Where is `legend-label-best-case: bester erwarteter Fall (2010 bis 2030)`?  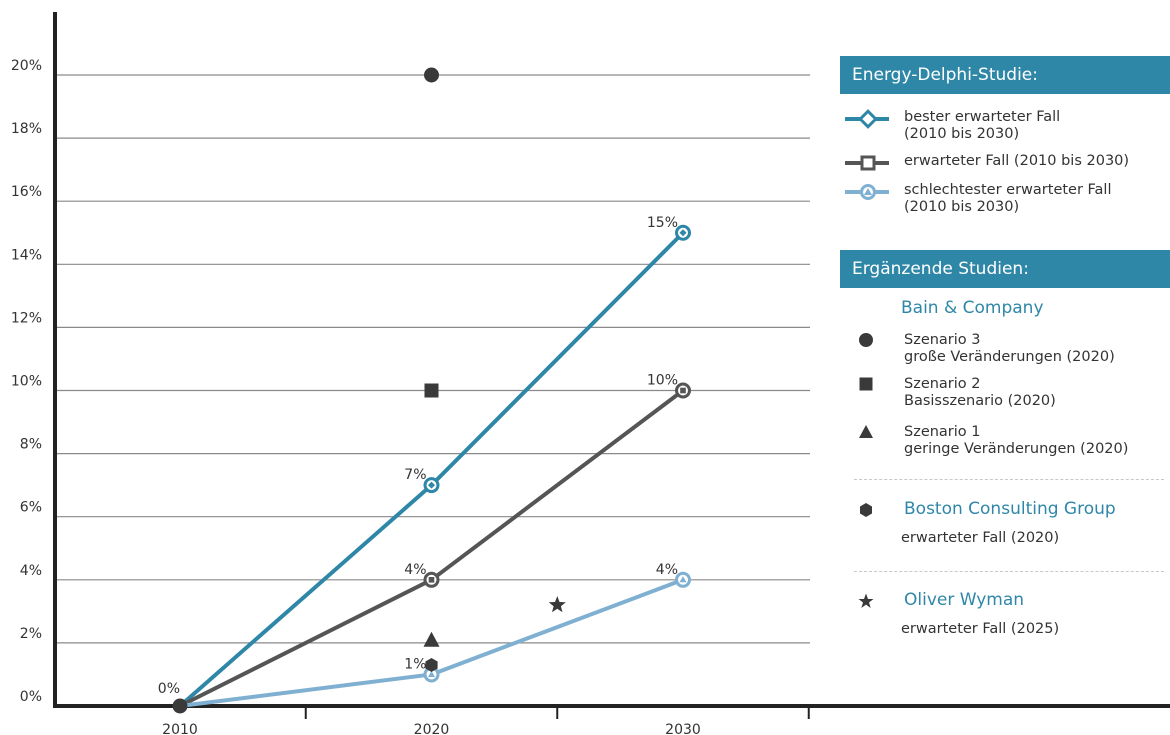 legend-label-best-case: bester erwarteter Fall (2010 bis 2030) is located at coordinates (982, 126).